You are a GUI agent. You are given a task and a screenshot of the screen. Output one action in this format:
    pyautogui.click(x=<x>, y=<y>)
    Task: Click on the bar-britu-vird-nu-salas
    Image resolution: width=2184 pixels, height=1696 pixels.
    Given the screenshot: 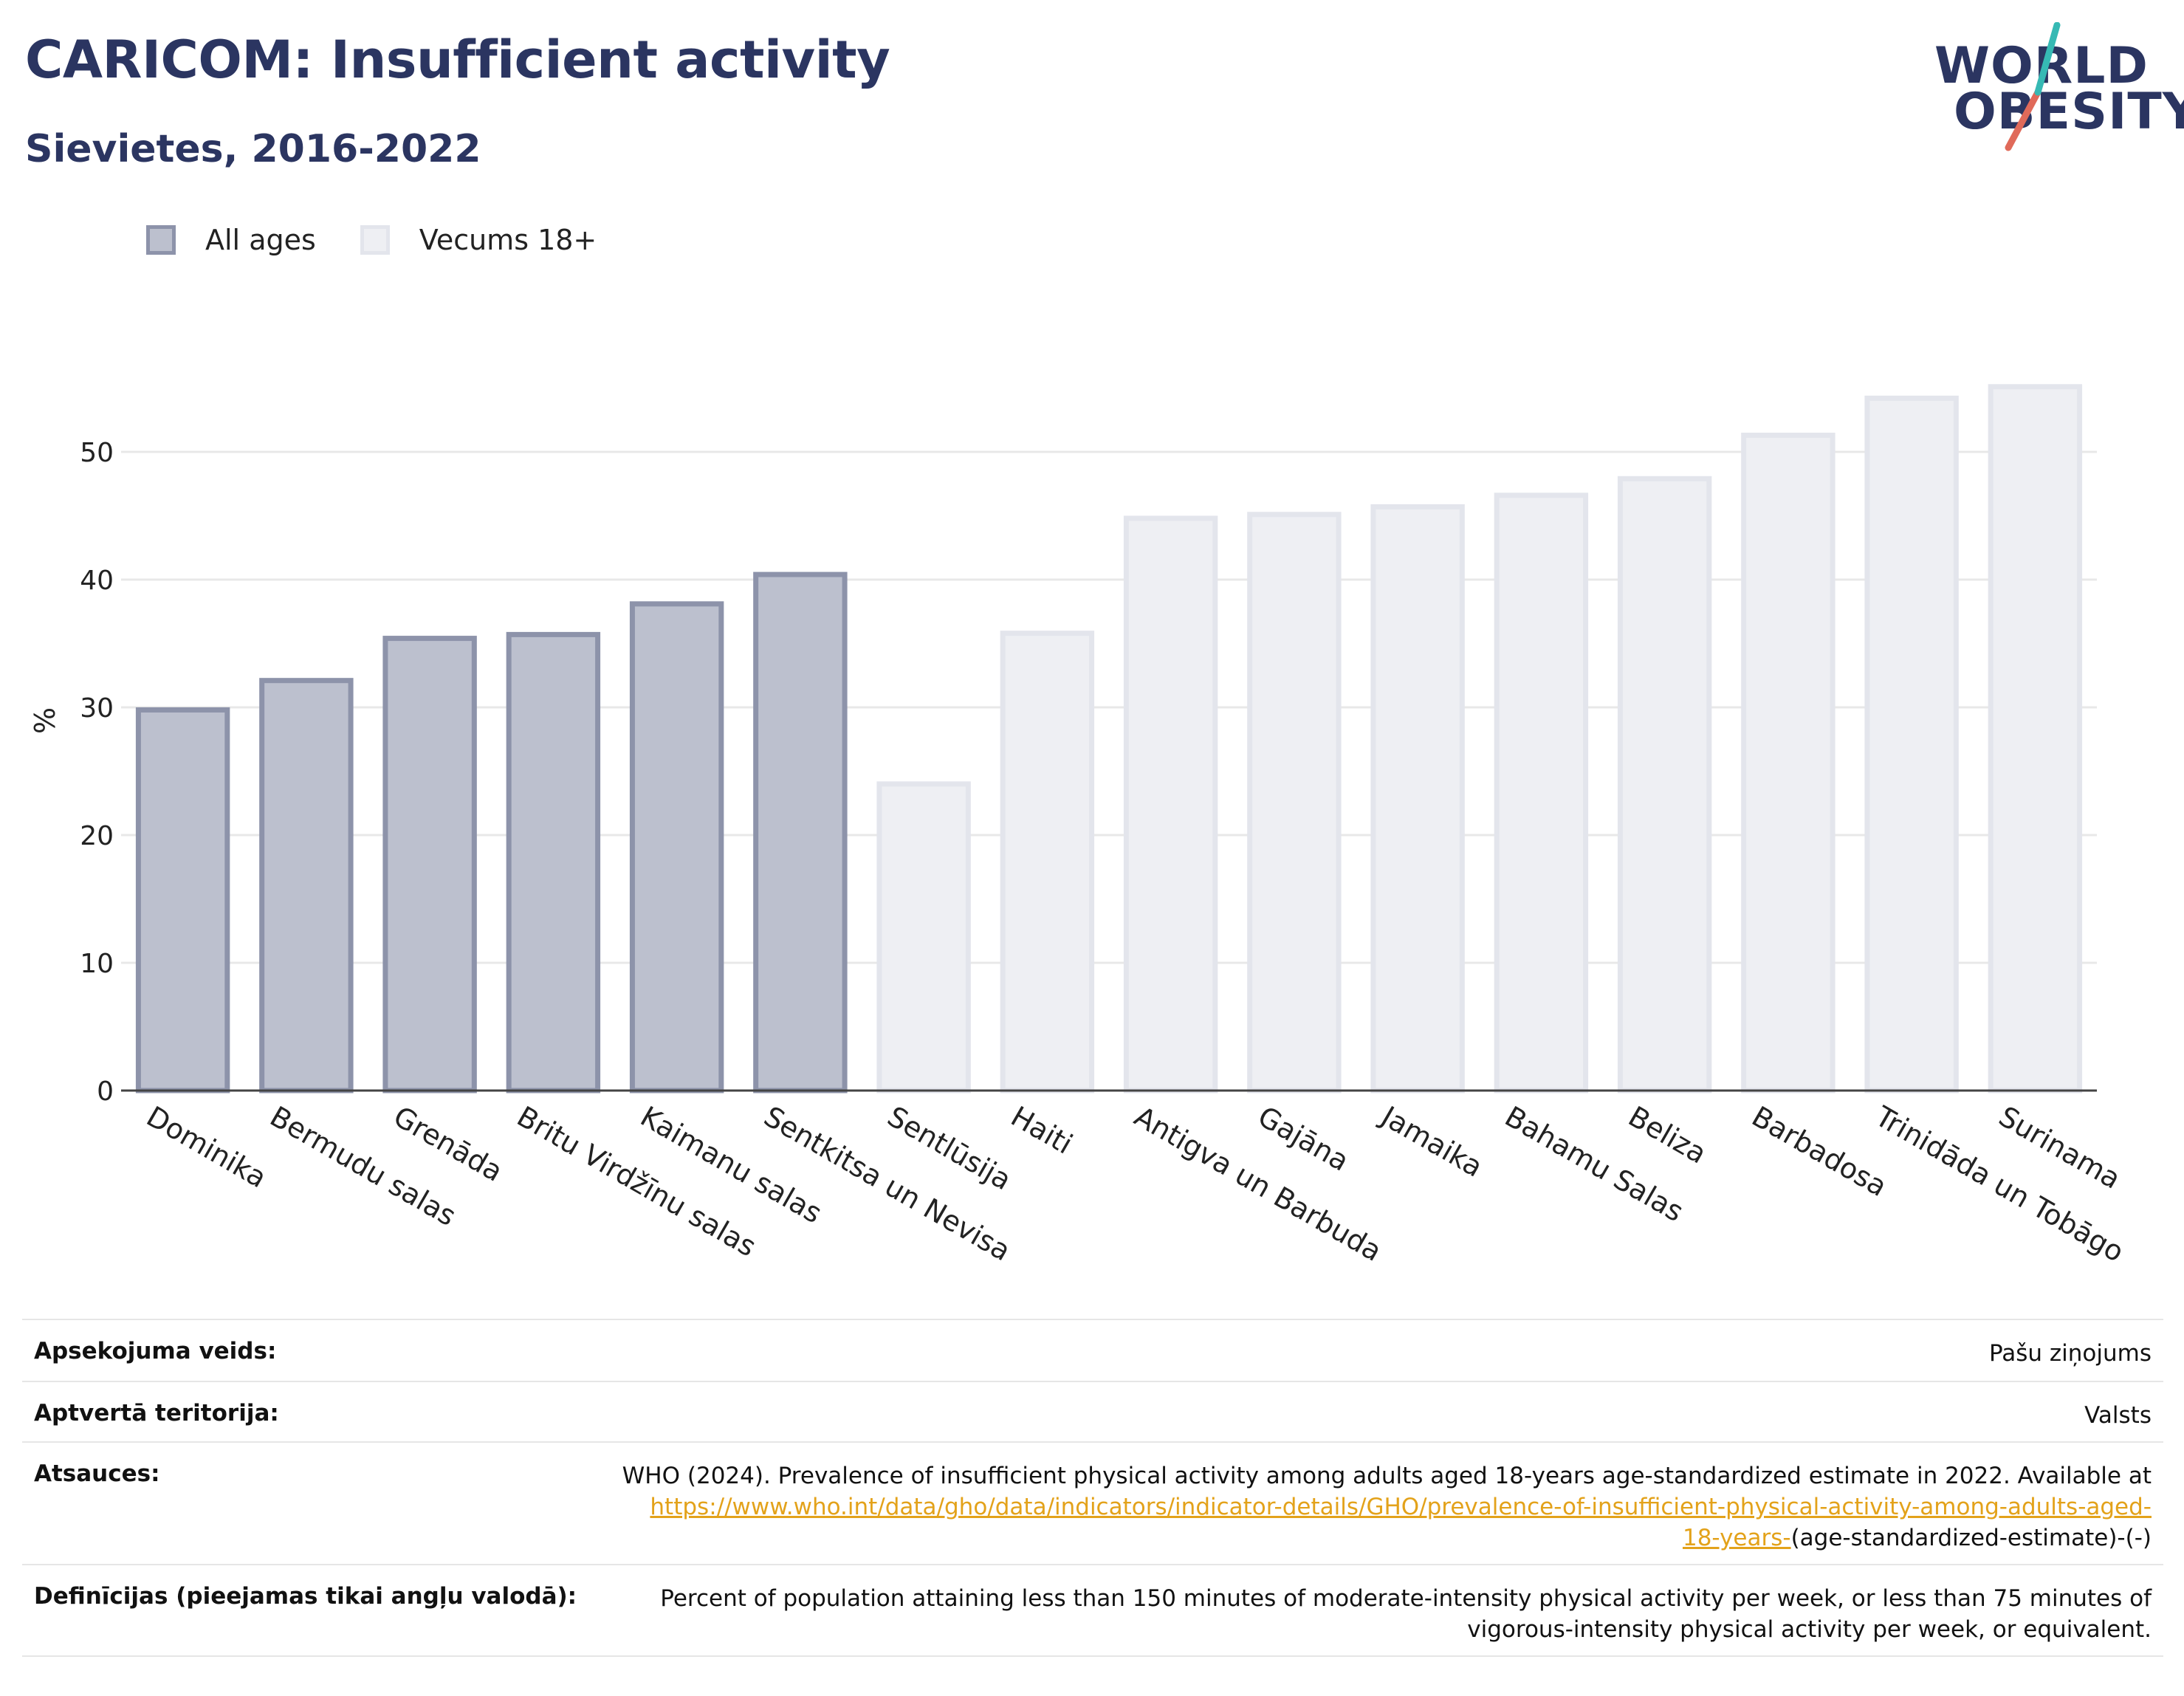 What is the action you would take?
    pyautogui.click(x=554, y=862)
    